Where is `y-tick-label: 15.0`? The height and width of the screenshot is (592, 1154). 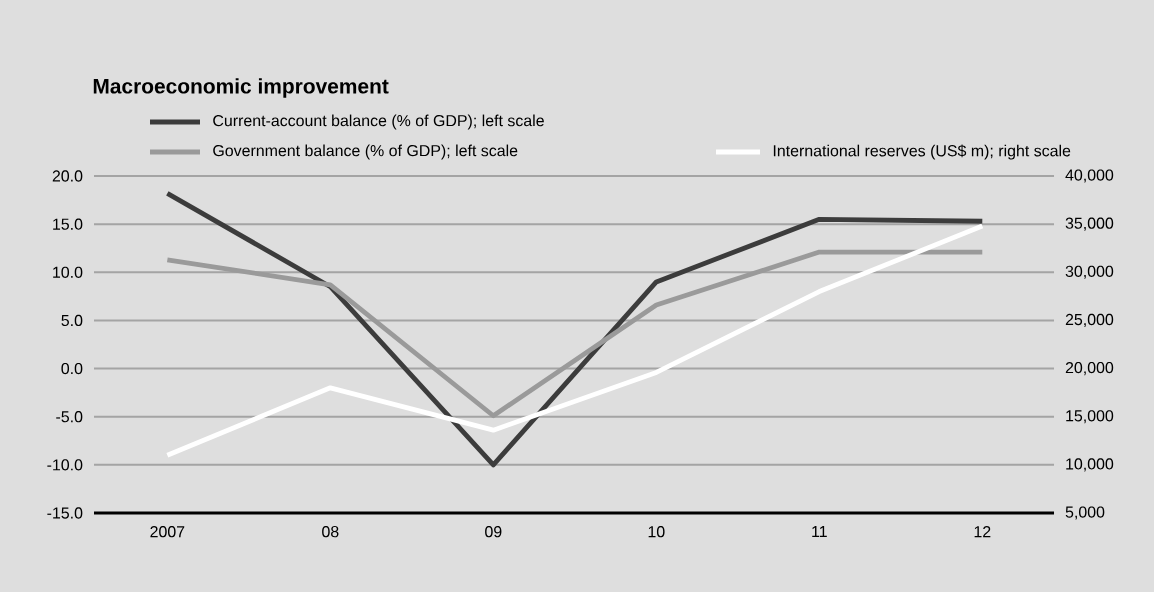 y-tick-label: 15.0 is located at coordinates (68, 224).